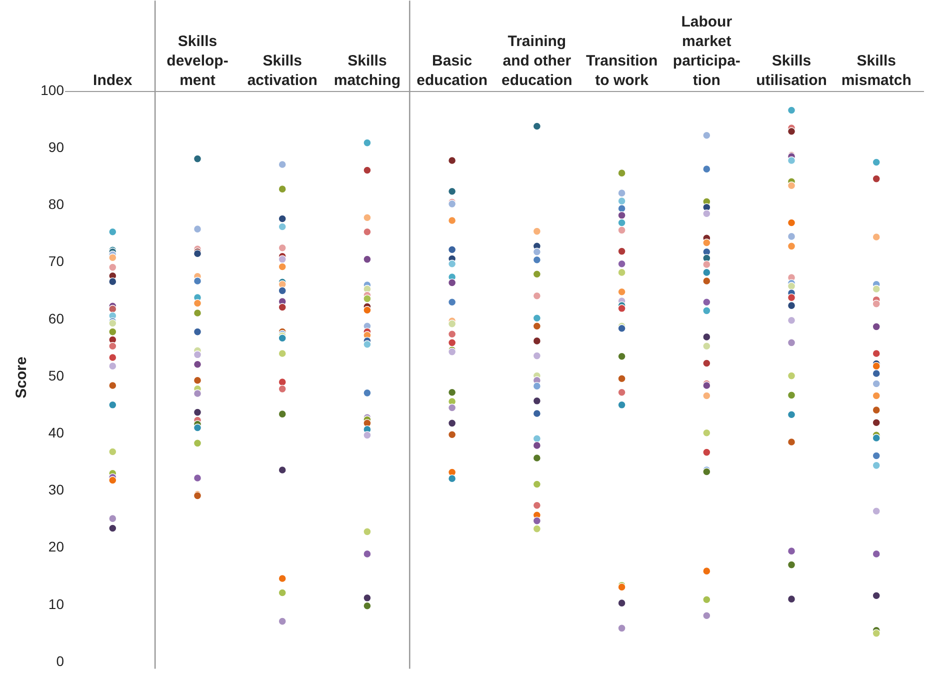 The height and width of the screenshot is (687, 930). Describe the element at coordinates (56, 546) in the screenshot. I see `y-tick-label: 20` at that location.